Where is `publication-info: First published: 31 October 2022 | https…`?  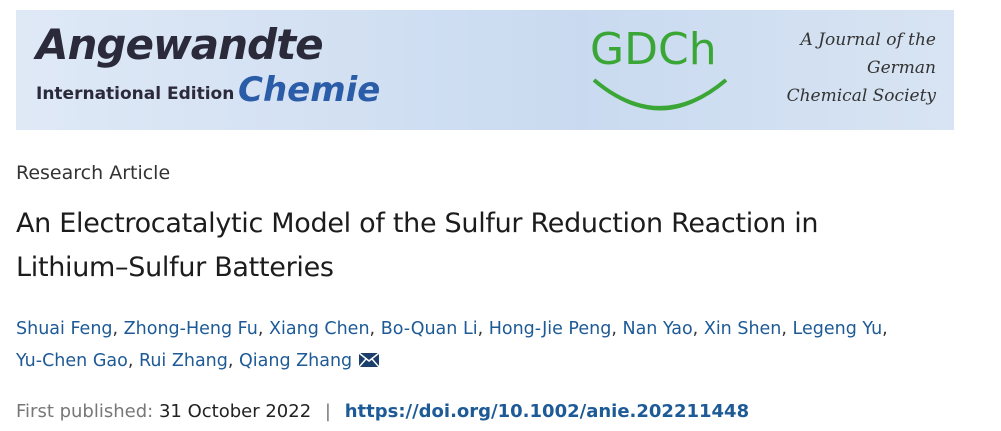
publication-info: First published: 31 October 2022 | https… is located at coordinates (382, 411).